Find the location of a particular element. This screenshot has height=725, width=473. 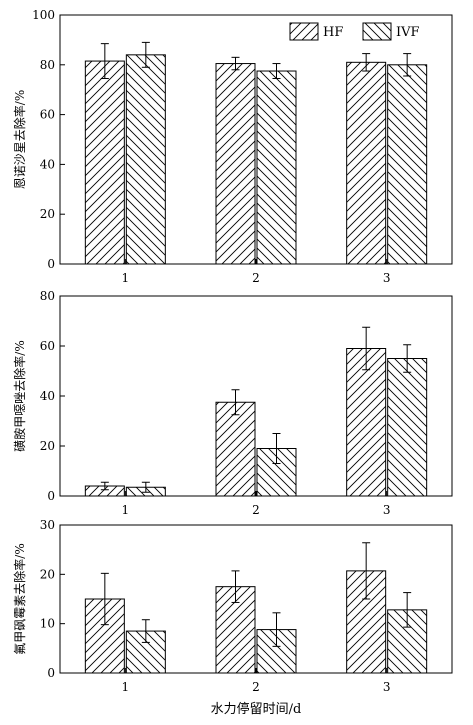

x-axis-label: 水力停留时间/d is located at coordinates (256, 709).